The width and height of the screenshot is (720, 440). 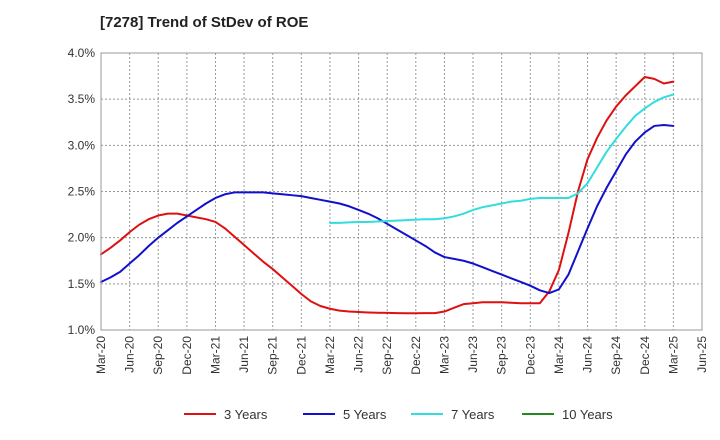 What do you see at coordinates (398, 414) in the screenshot?
I see `legend: 3 Years 5 Years 7 Years 10 Years` at bounding box center [398, 414].